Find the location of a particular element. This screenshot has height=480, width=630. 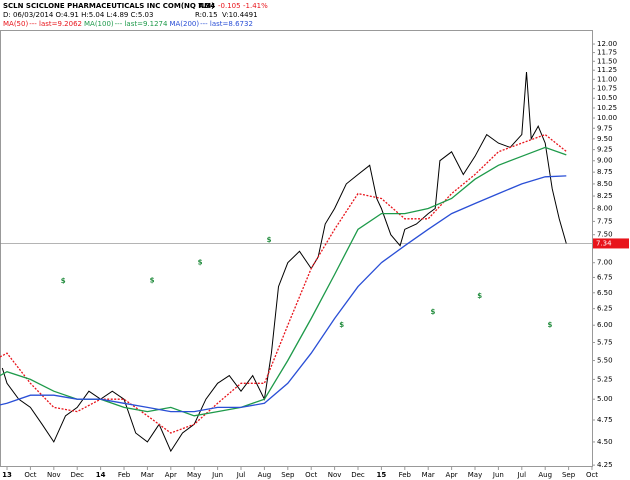

x-tick-label: 14 is located at coordinates (101, 475).